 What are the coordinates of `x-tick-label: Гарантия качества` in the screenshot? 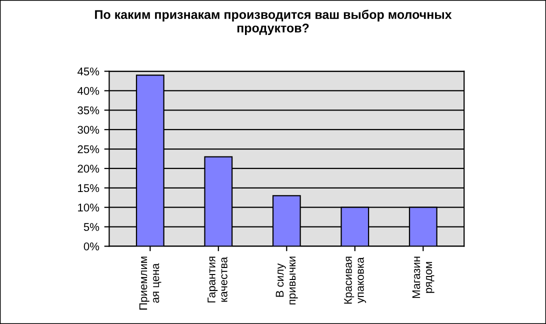 It's located at (218, 279).